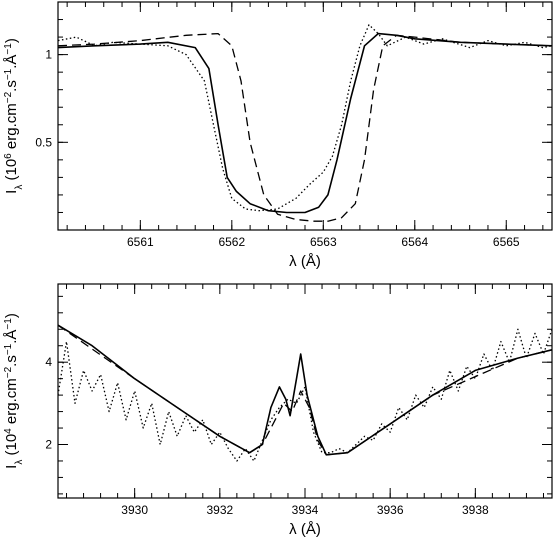  Describe the element at coordinates (323, 242) in the screenshot. I see `x-tick-label: 6563` at that location.